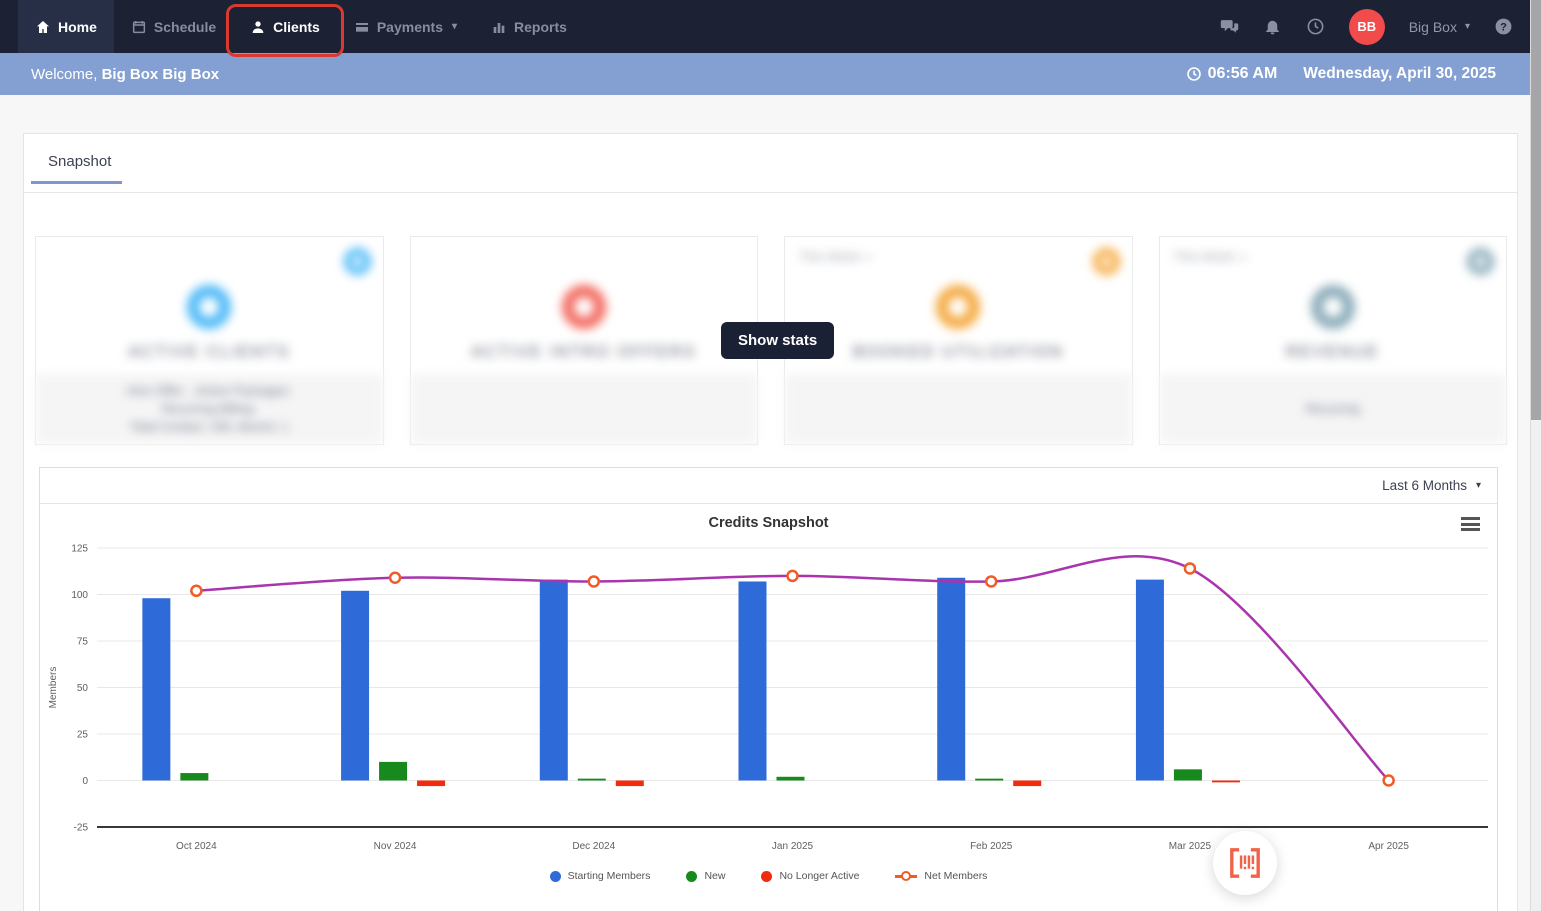 This screenshot has height=911, width=1541. I want to click on credit-card-icon, so click(361, 27).